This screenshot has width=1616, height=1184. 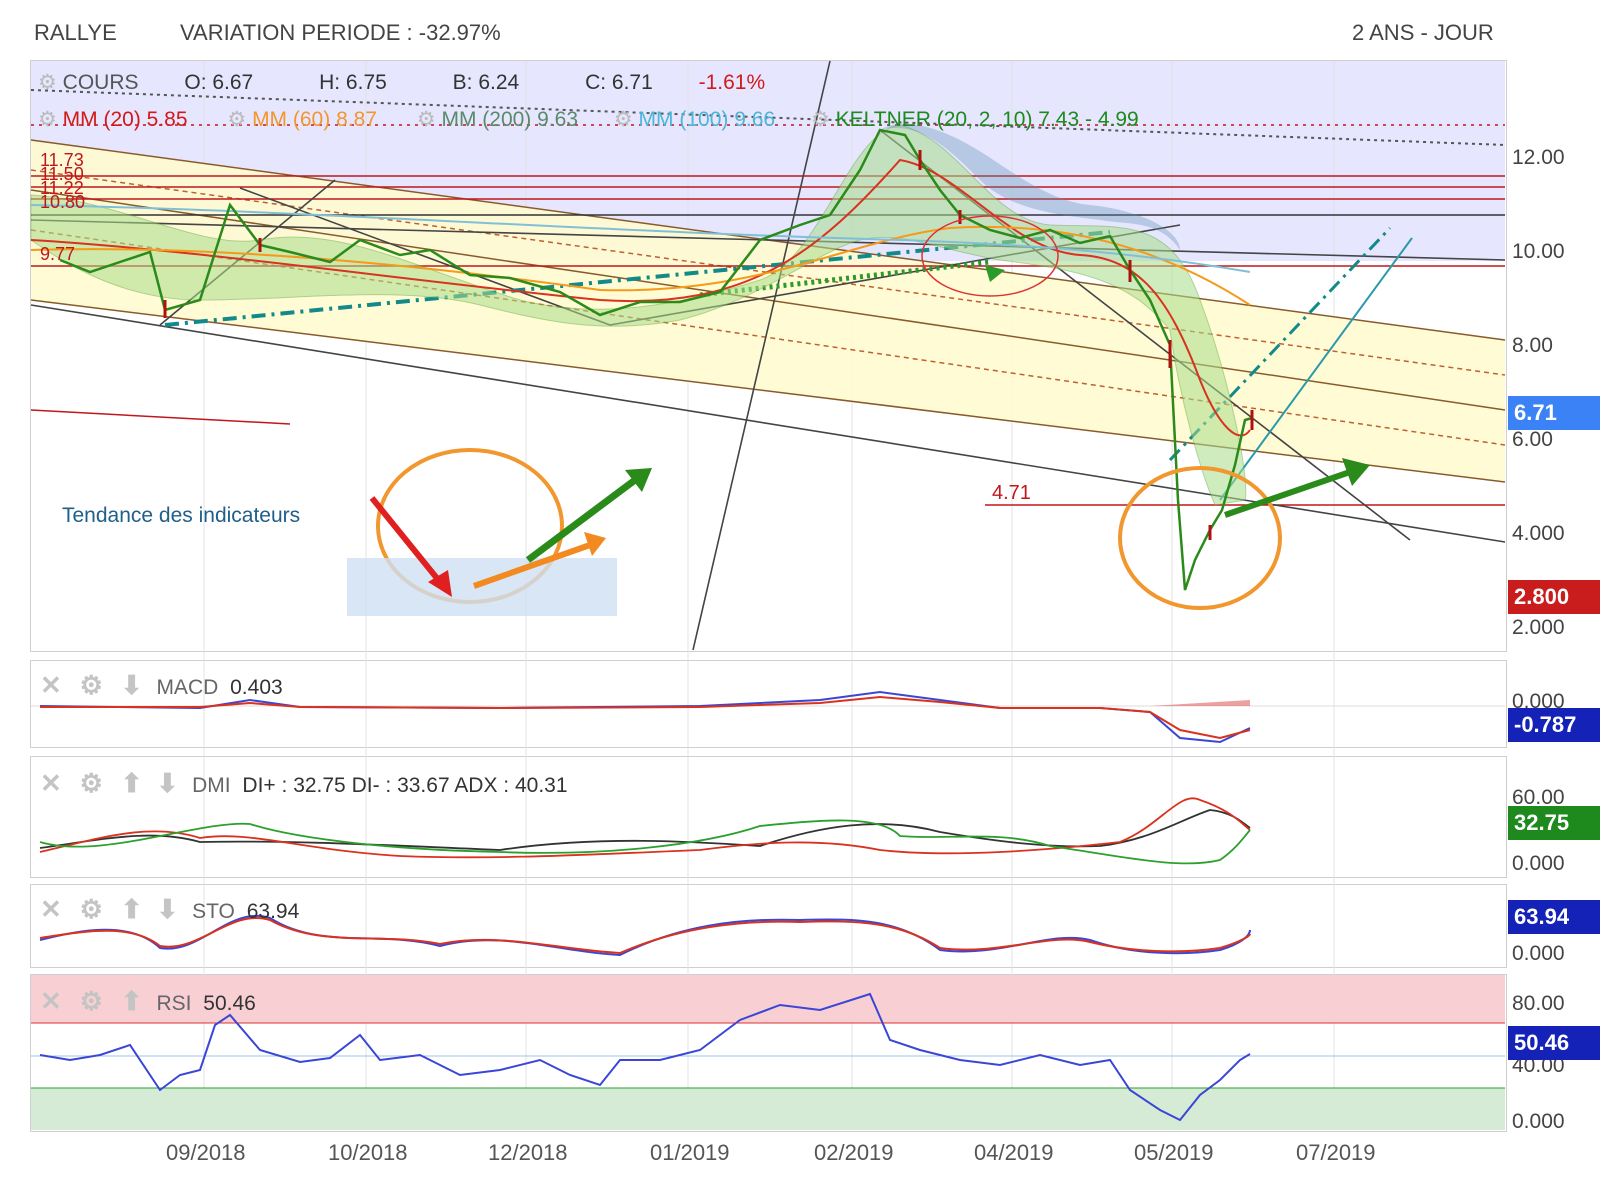 I want to click on price-badge: 6.71, so click(x=1554, y=413).